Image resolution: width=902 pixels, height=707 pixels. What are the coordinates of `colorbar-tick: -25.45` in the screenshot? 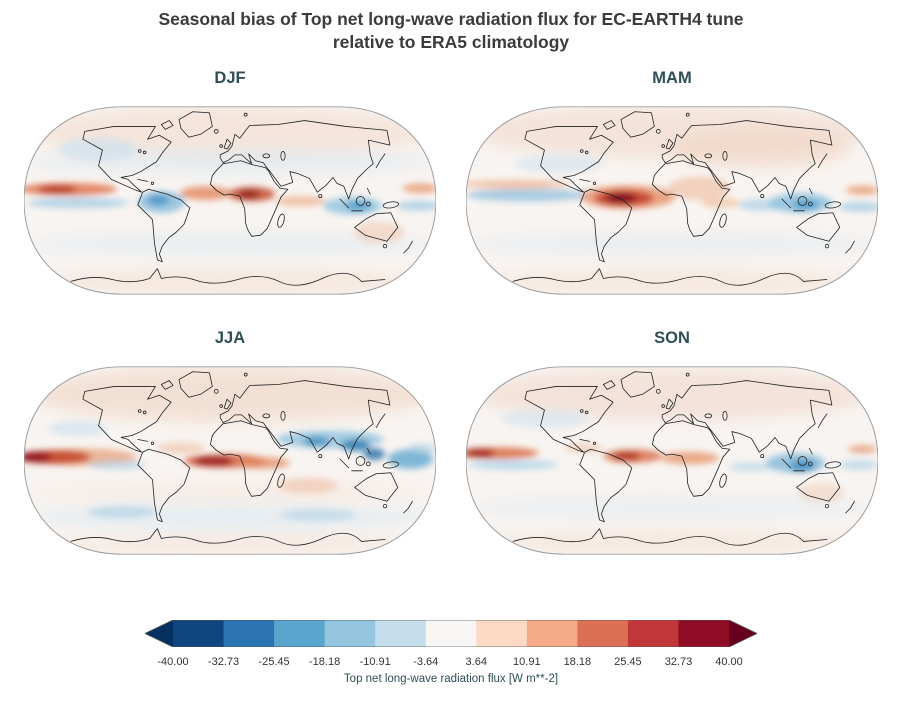 It's located at (274, 662).